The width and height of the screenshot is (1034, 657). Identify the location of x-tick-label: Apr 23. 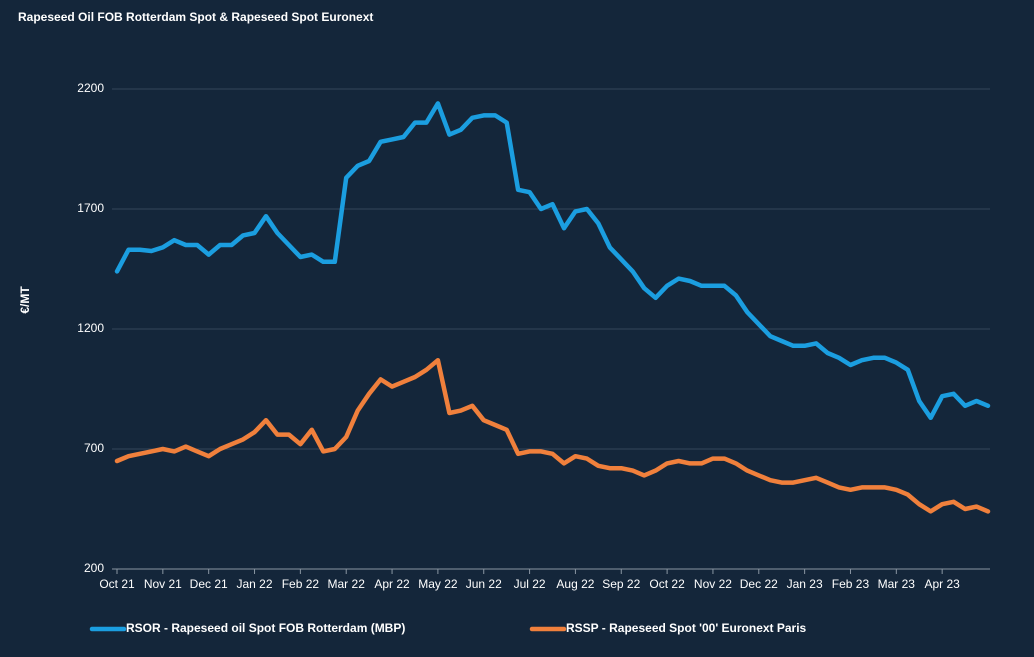
(942, 584).